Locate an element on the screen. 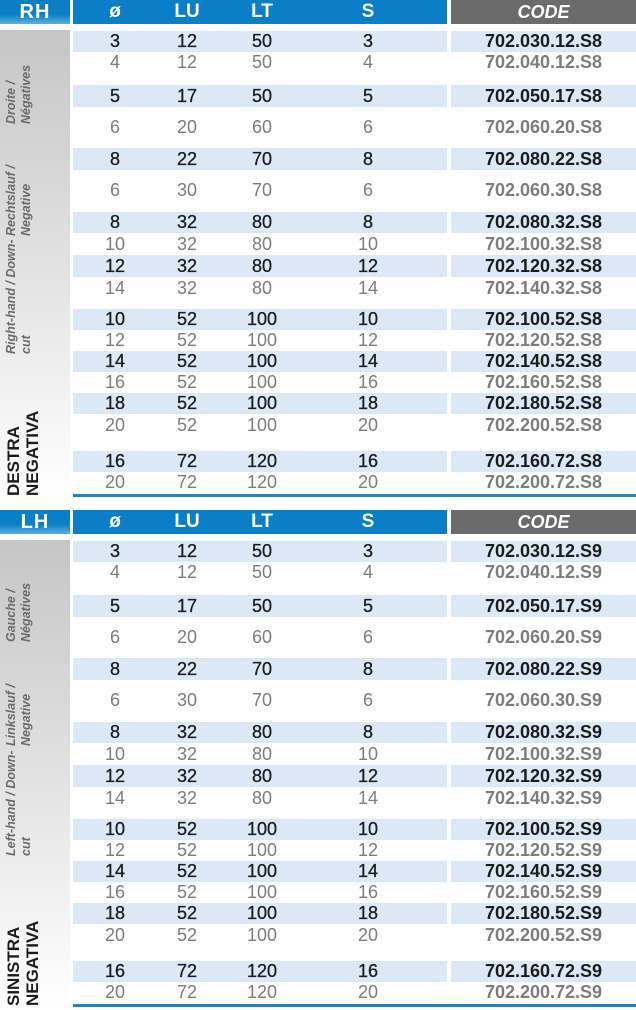 This screenshot has height=1010, width=636. section-title: SINISTRA NEGATIVA is located at coordinates (23, 963).